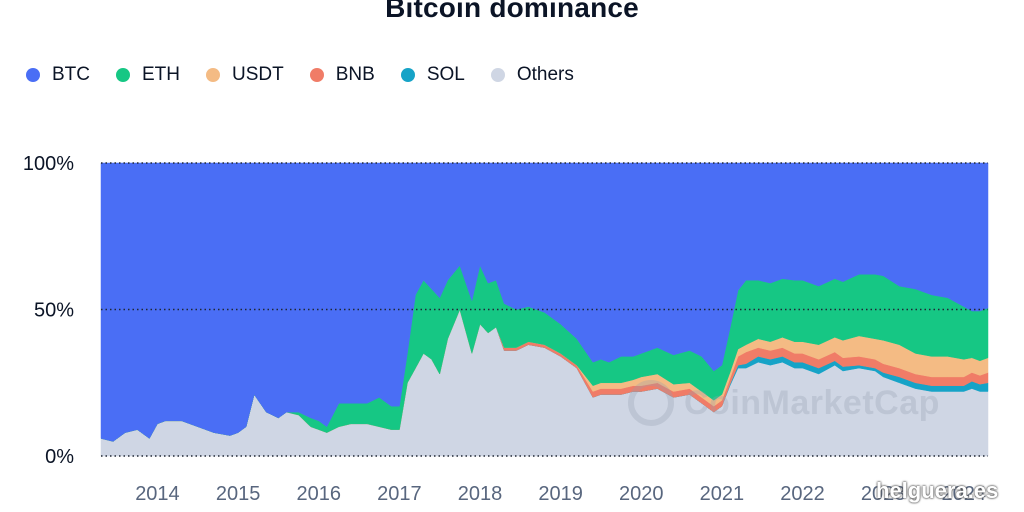 Image resolution: width=1024 pixels, height=512 pixels. Describe the element at coordinates (157, 494) in the screenshot. I see `x-tick-label: 2014` at that location.